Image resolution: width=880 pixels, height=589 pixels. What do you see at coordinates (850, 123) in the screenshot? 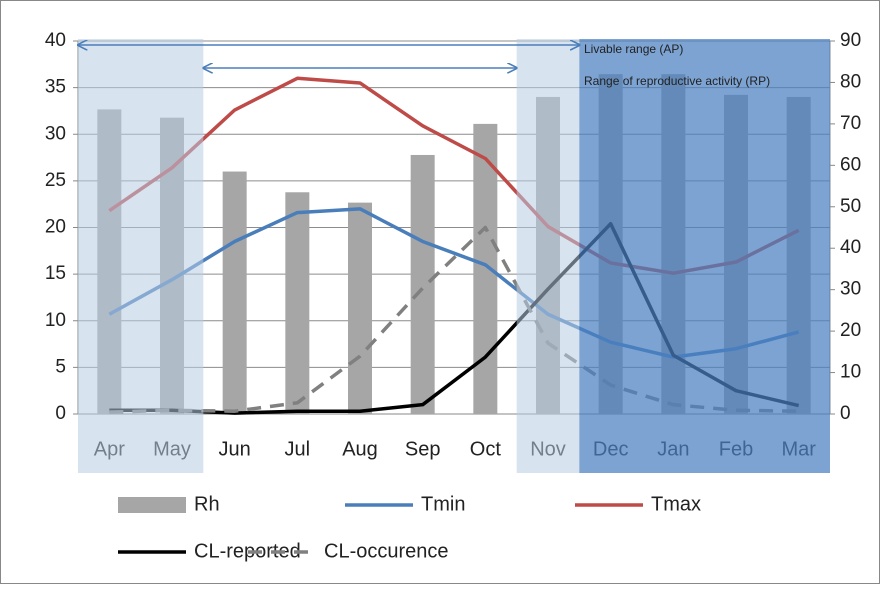
I see `y2-tick-label: 70` at bounding box center [850, 123].